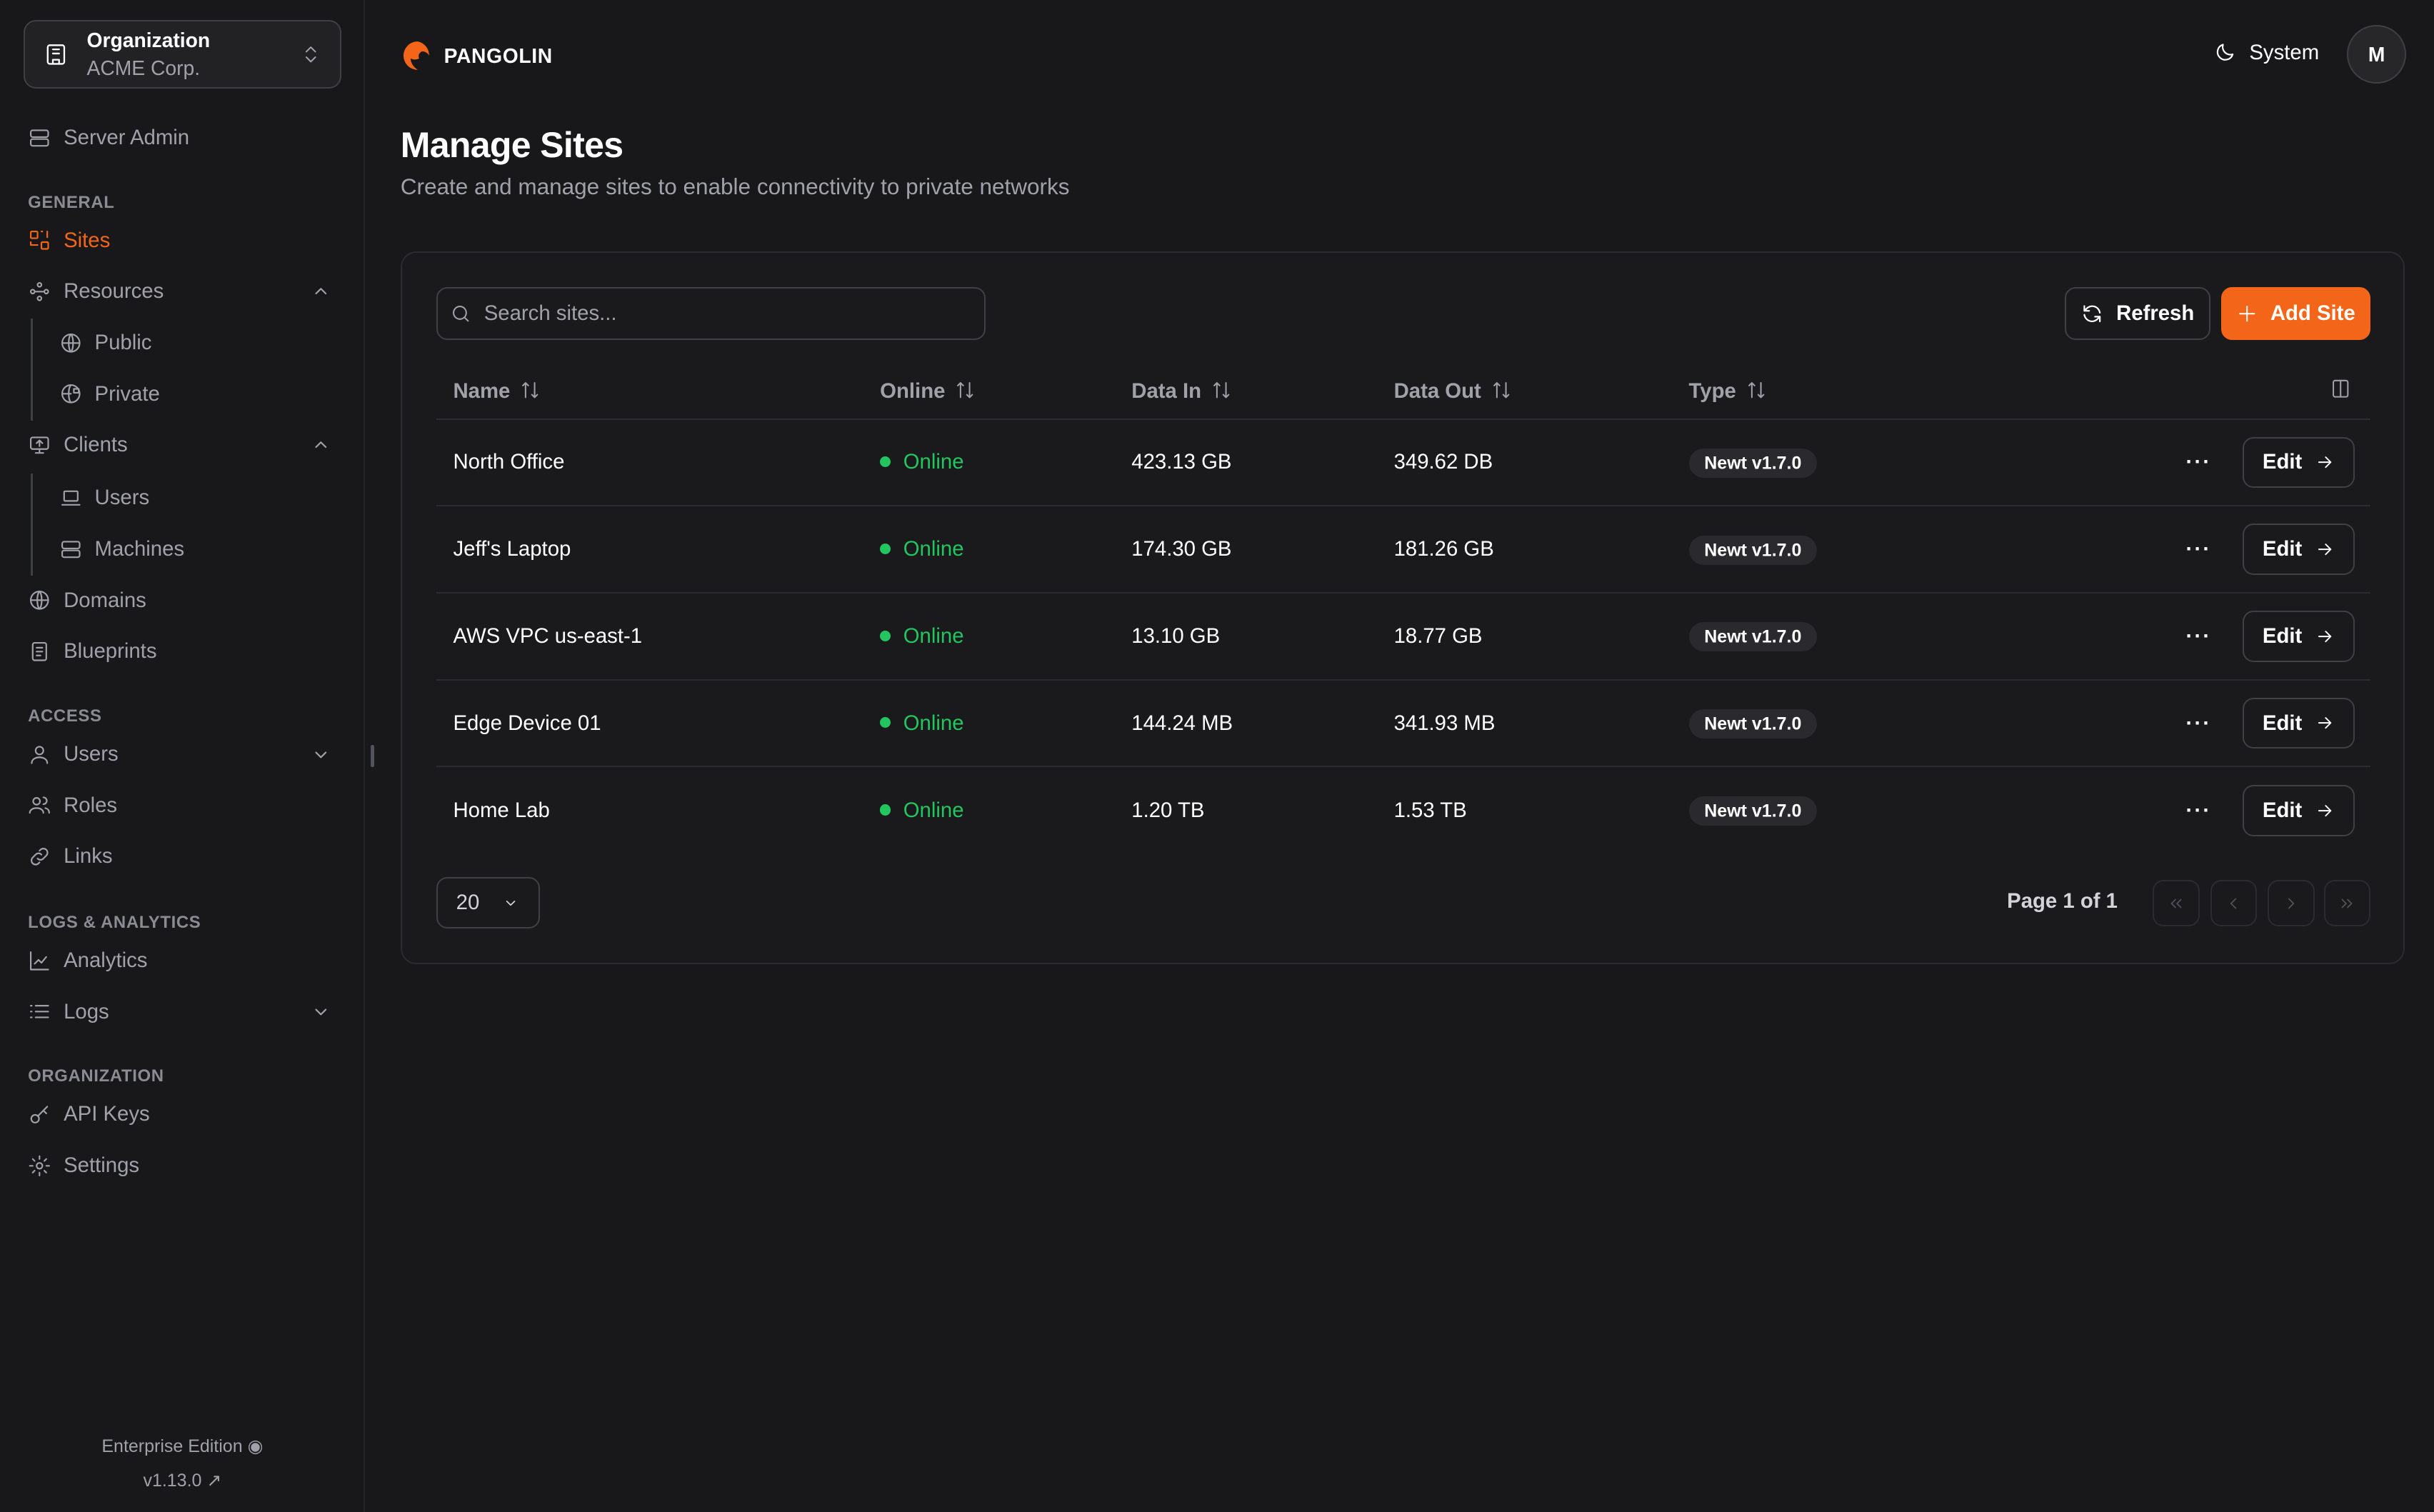 This screenshot has height=1512, width=2434. What do you see at coordinates (183, 856) in the screenshot?
I see `sidebar-item-links: Links` at bounding box center [183, 856].